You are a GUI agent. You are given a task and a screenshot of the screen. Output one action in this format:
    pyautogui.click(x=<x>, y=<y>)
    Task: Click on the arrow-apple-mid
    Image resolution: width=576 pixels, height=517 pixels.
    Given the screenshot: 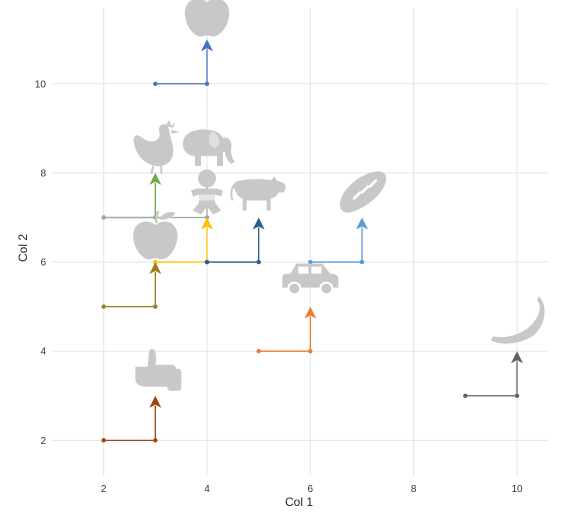 What is the action you would take?
    pyautogui.click(x=131, y=285)
    